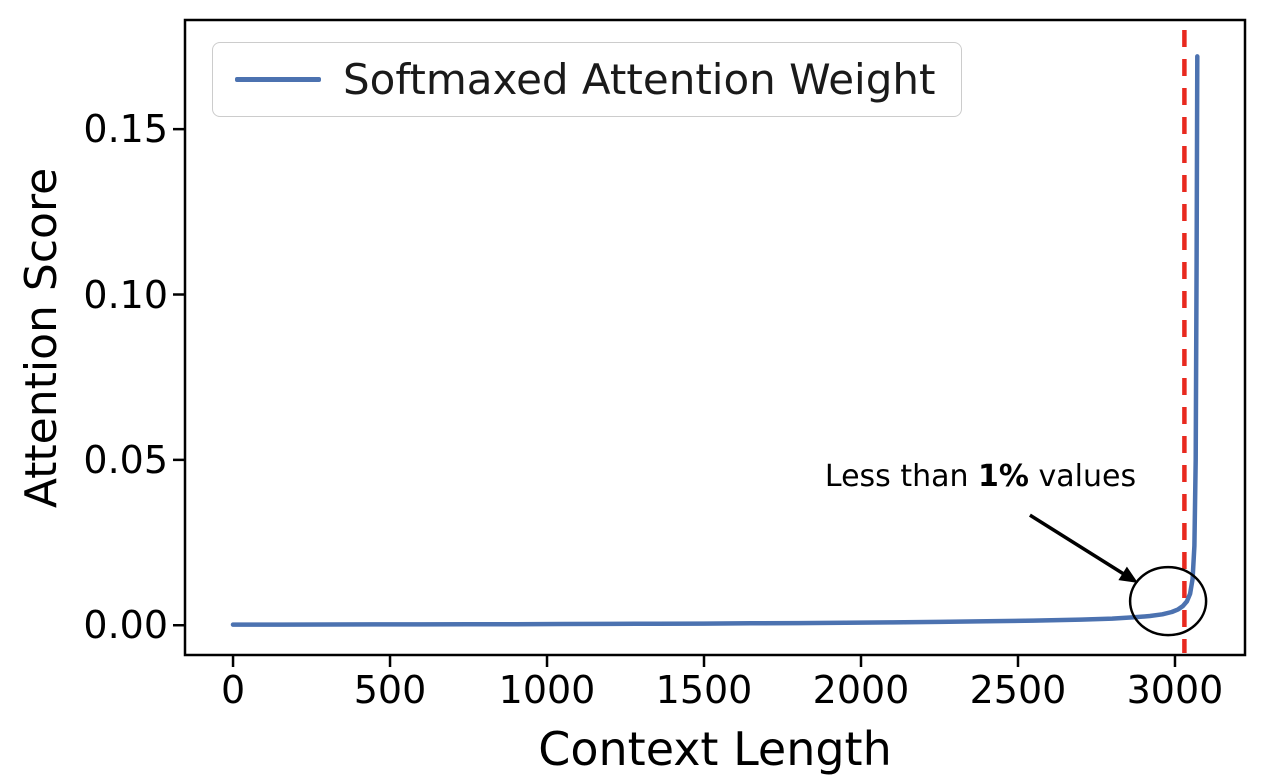  Describe the element at coordinates (41, 338) in the screenshot. I see `y-axis-label: Attention Score` at that location.